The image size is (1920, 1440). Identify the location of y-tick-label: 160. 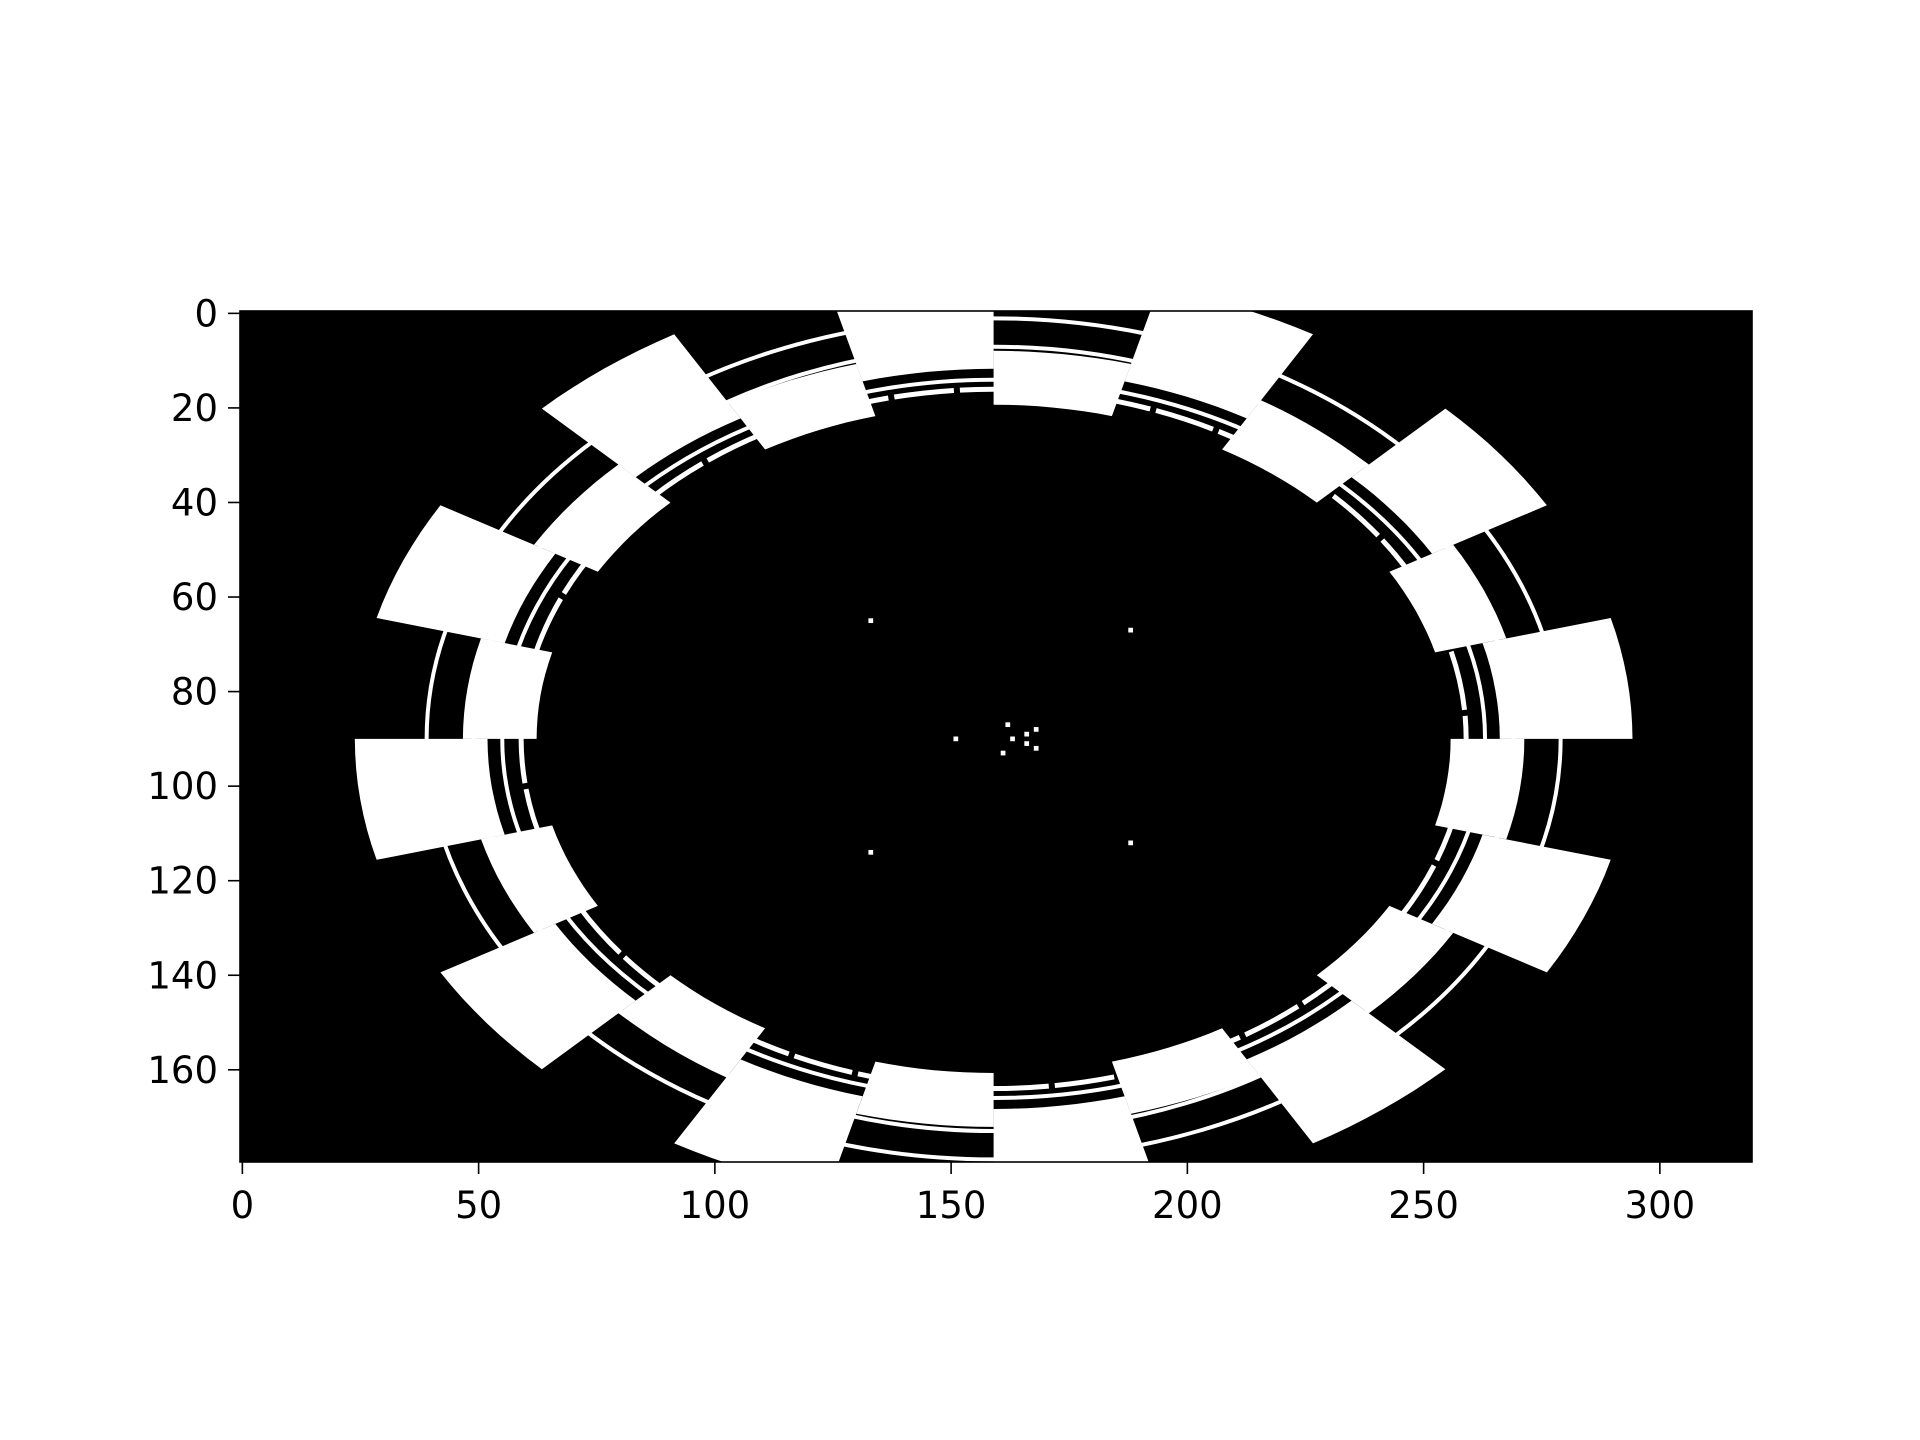
(182, 1070).